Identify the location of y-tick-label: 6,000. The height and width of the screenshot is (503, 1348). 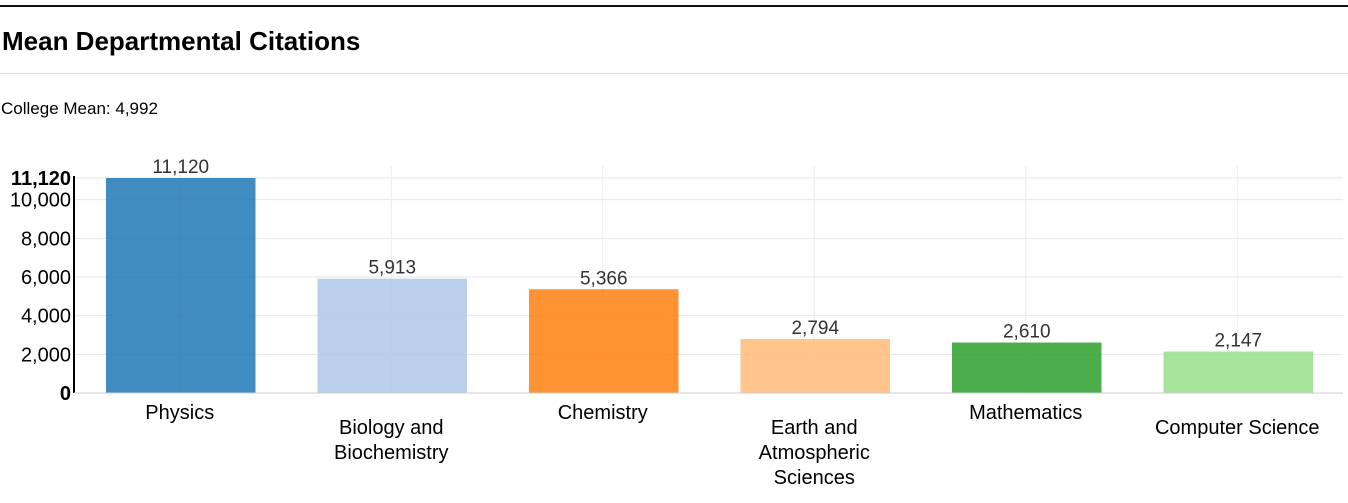
(46, 278).